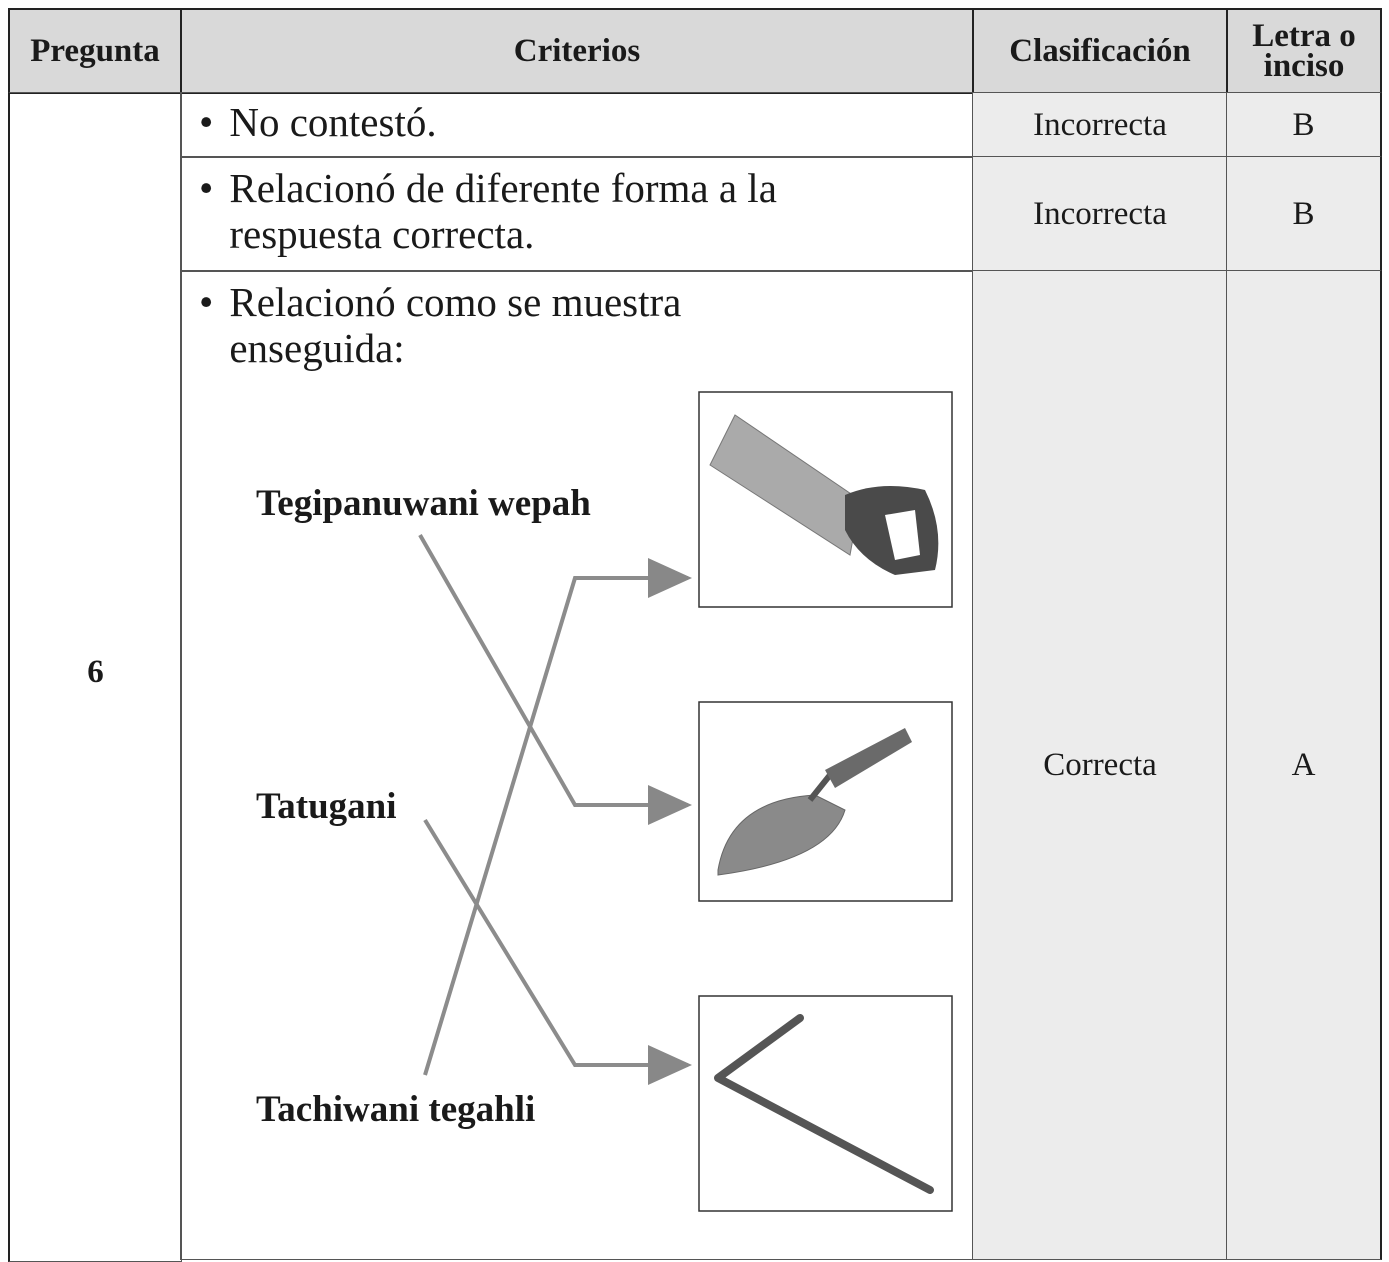 The height and width of the screenshot is (1262, 1389). Describe the element at coordinates (423, 503) in the screenshot. I see `diagram-label: Tegipanuwani wepah` at that location.